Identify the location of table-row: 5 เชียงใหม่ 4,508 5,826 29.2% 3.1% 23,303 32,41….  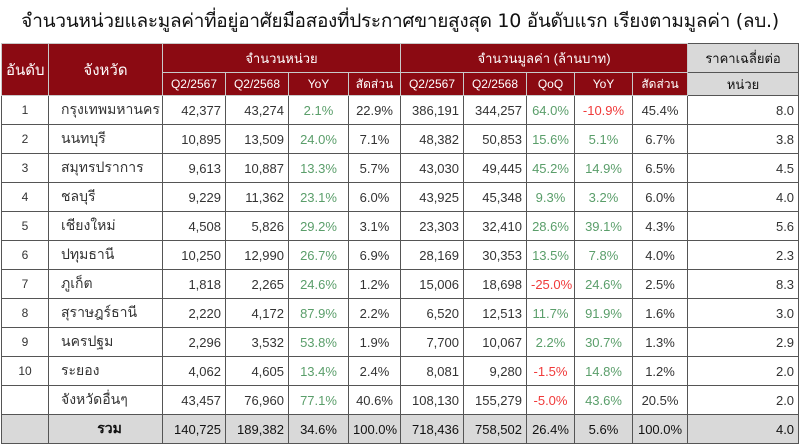
(400, 226).